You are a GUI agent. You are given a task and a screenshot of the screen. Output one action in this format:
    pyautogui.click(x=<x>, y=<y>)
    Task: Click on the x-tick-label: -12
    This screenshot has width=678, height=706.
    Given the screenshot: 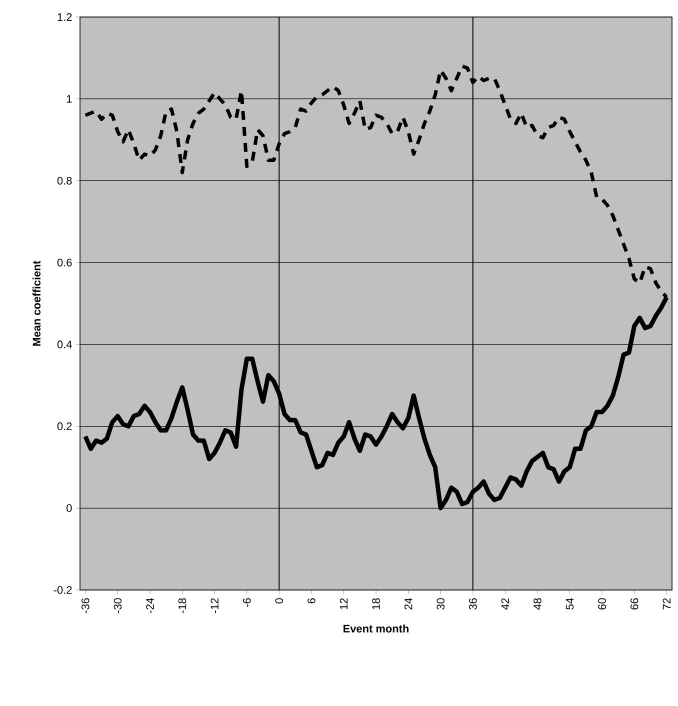 What is the action you would take?
    pyautogui.click(x=214, y=606)
    